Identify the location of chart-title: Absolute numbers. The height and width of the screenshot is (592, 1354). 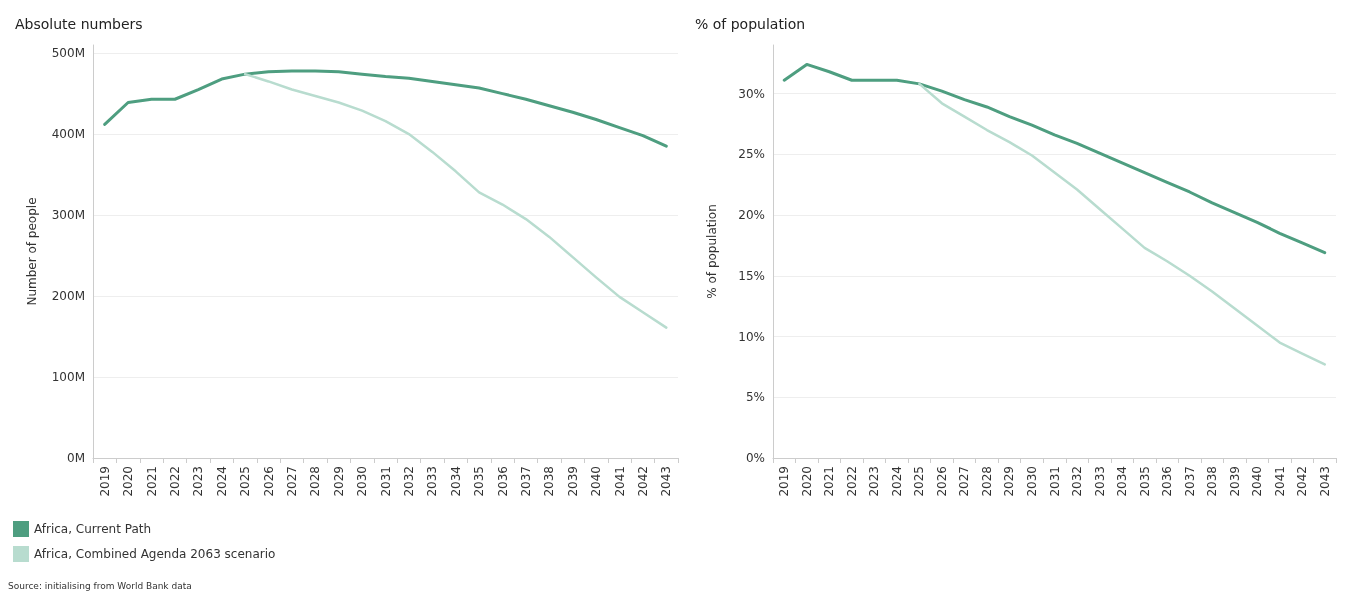
(79, 24).